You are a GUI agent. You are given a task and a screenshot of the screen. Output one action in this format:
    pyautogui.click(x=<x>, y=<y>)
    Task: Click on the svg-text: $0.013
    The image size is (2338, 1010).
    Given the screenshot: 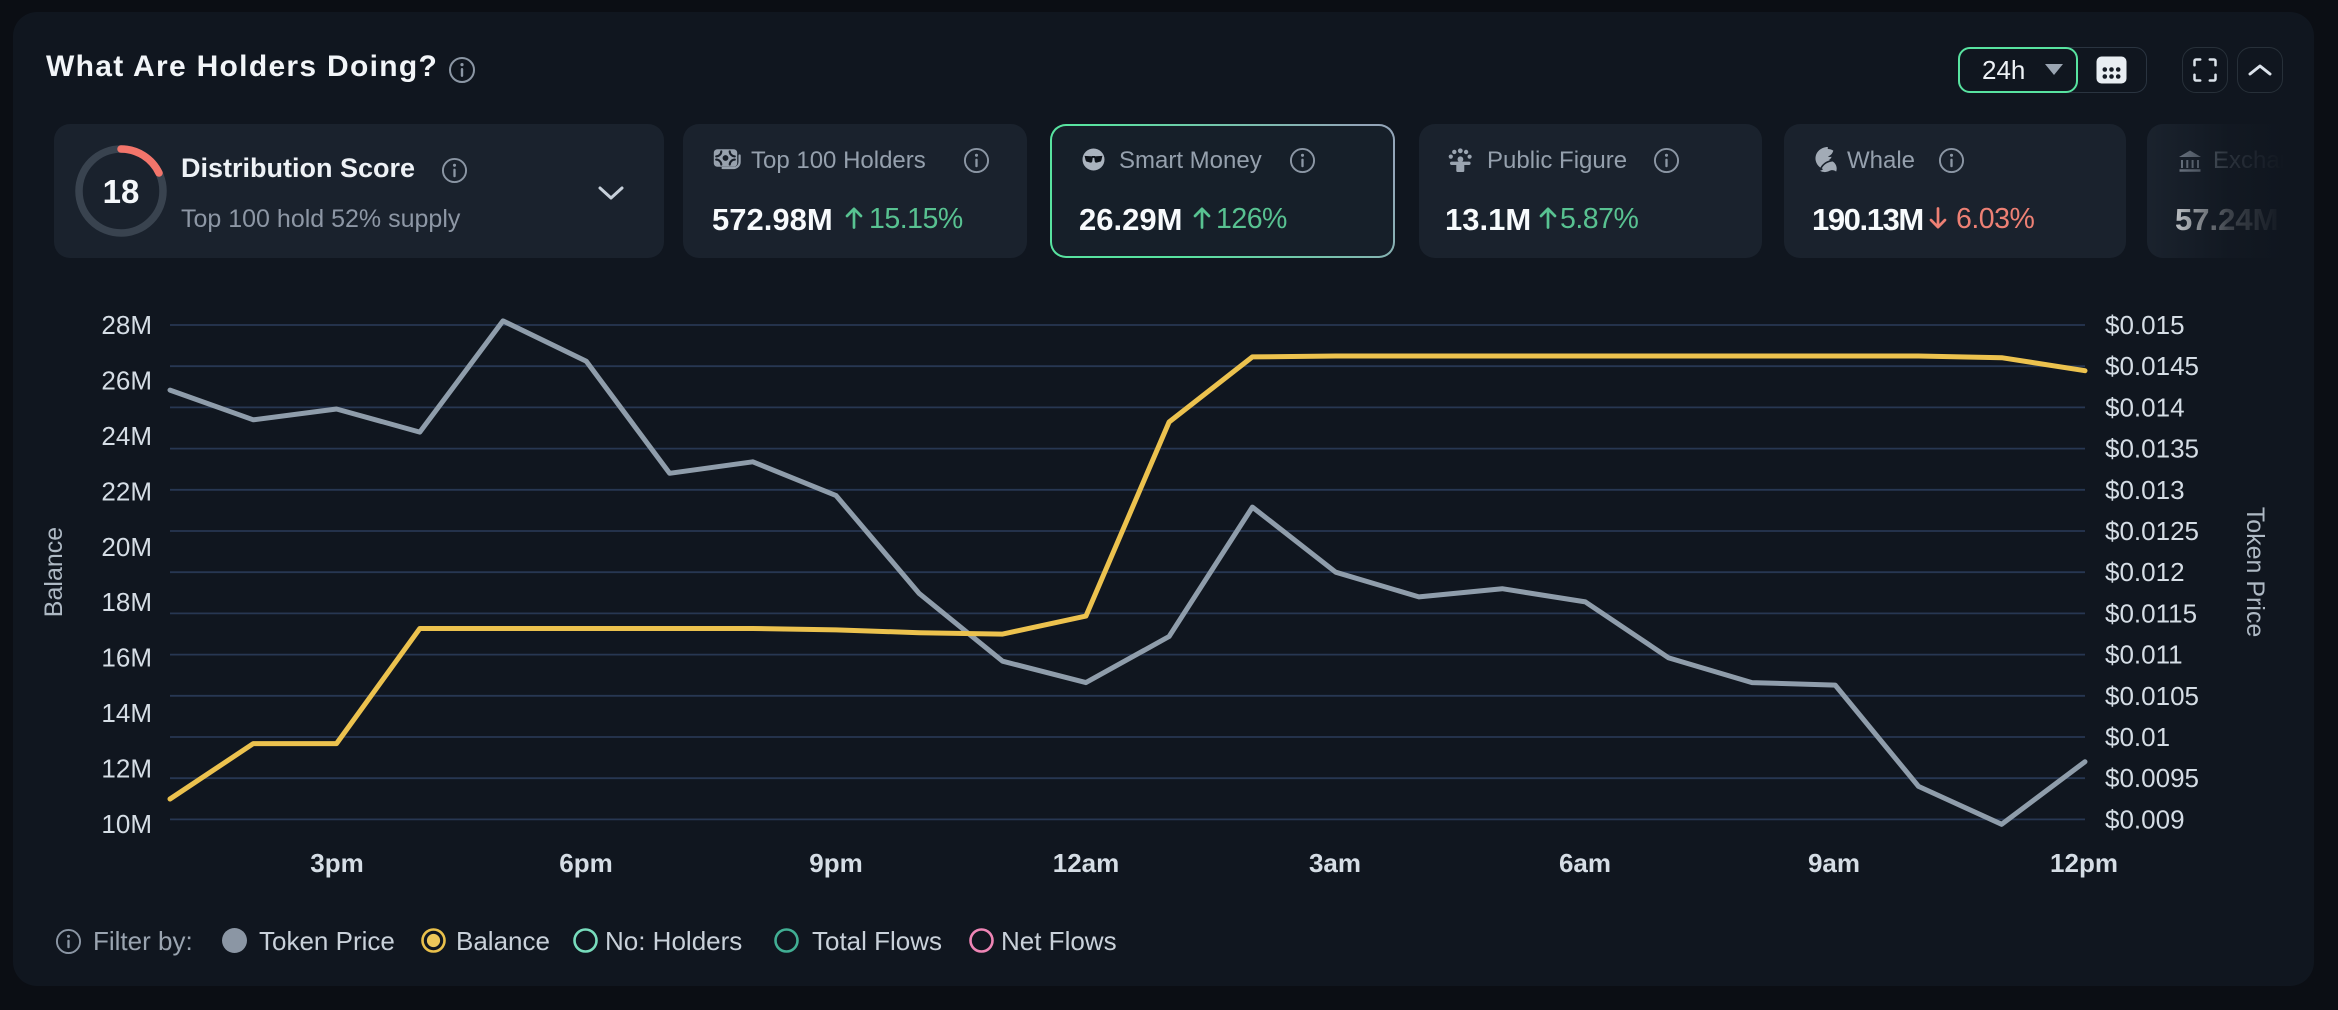 What is the action you would take?
    pyautogui.click(x=2145, y=490)
    